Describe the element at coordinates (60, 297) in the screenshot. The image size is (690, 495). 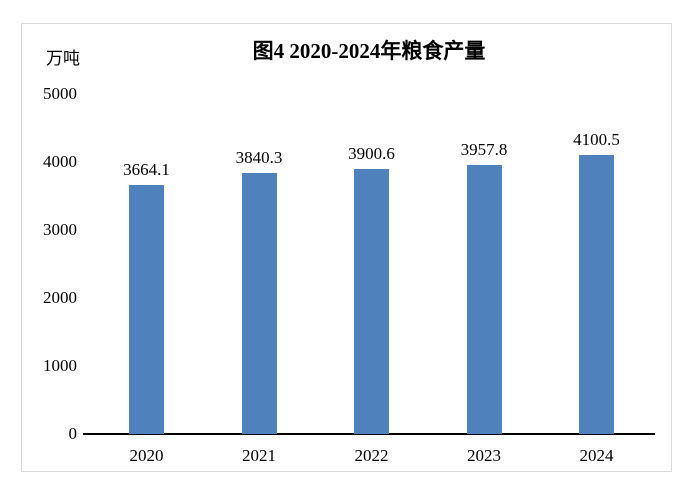
I see `y-tick-label: 2000` at that location.